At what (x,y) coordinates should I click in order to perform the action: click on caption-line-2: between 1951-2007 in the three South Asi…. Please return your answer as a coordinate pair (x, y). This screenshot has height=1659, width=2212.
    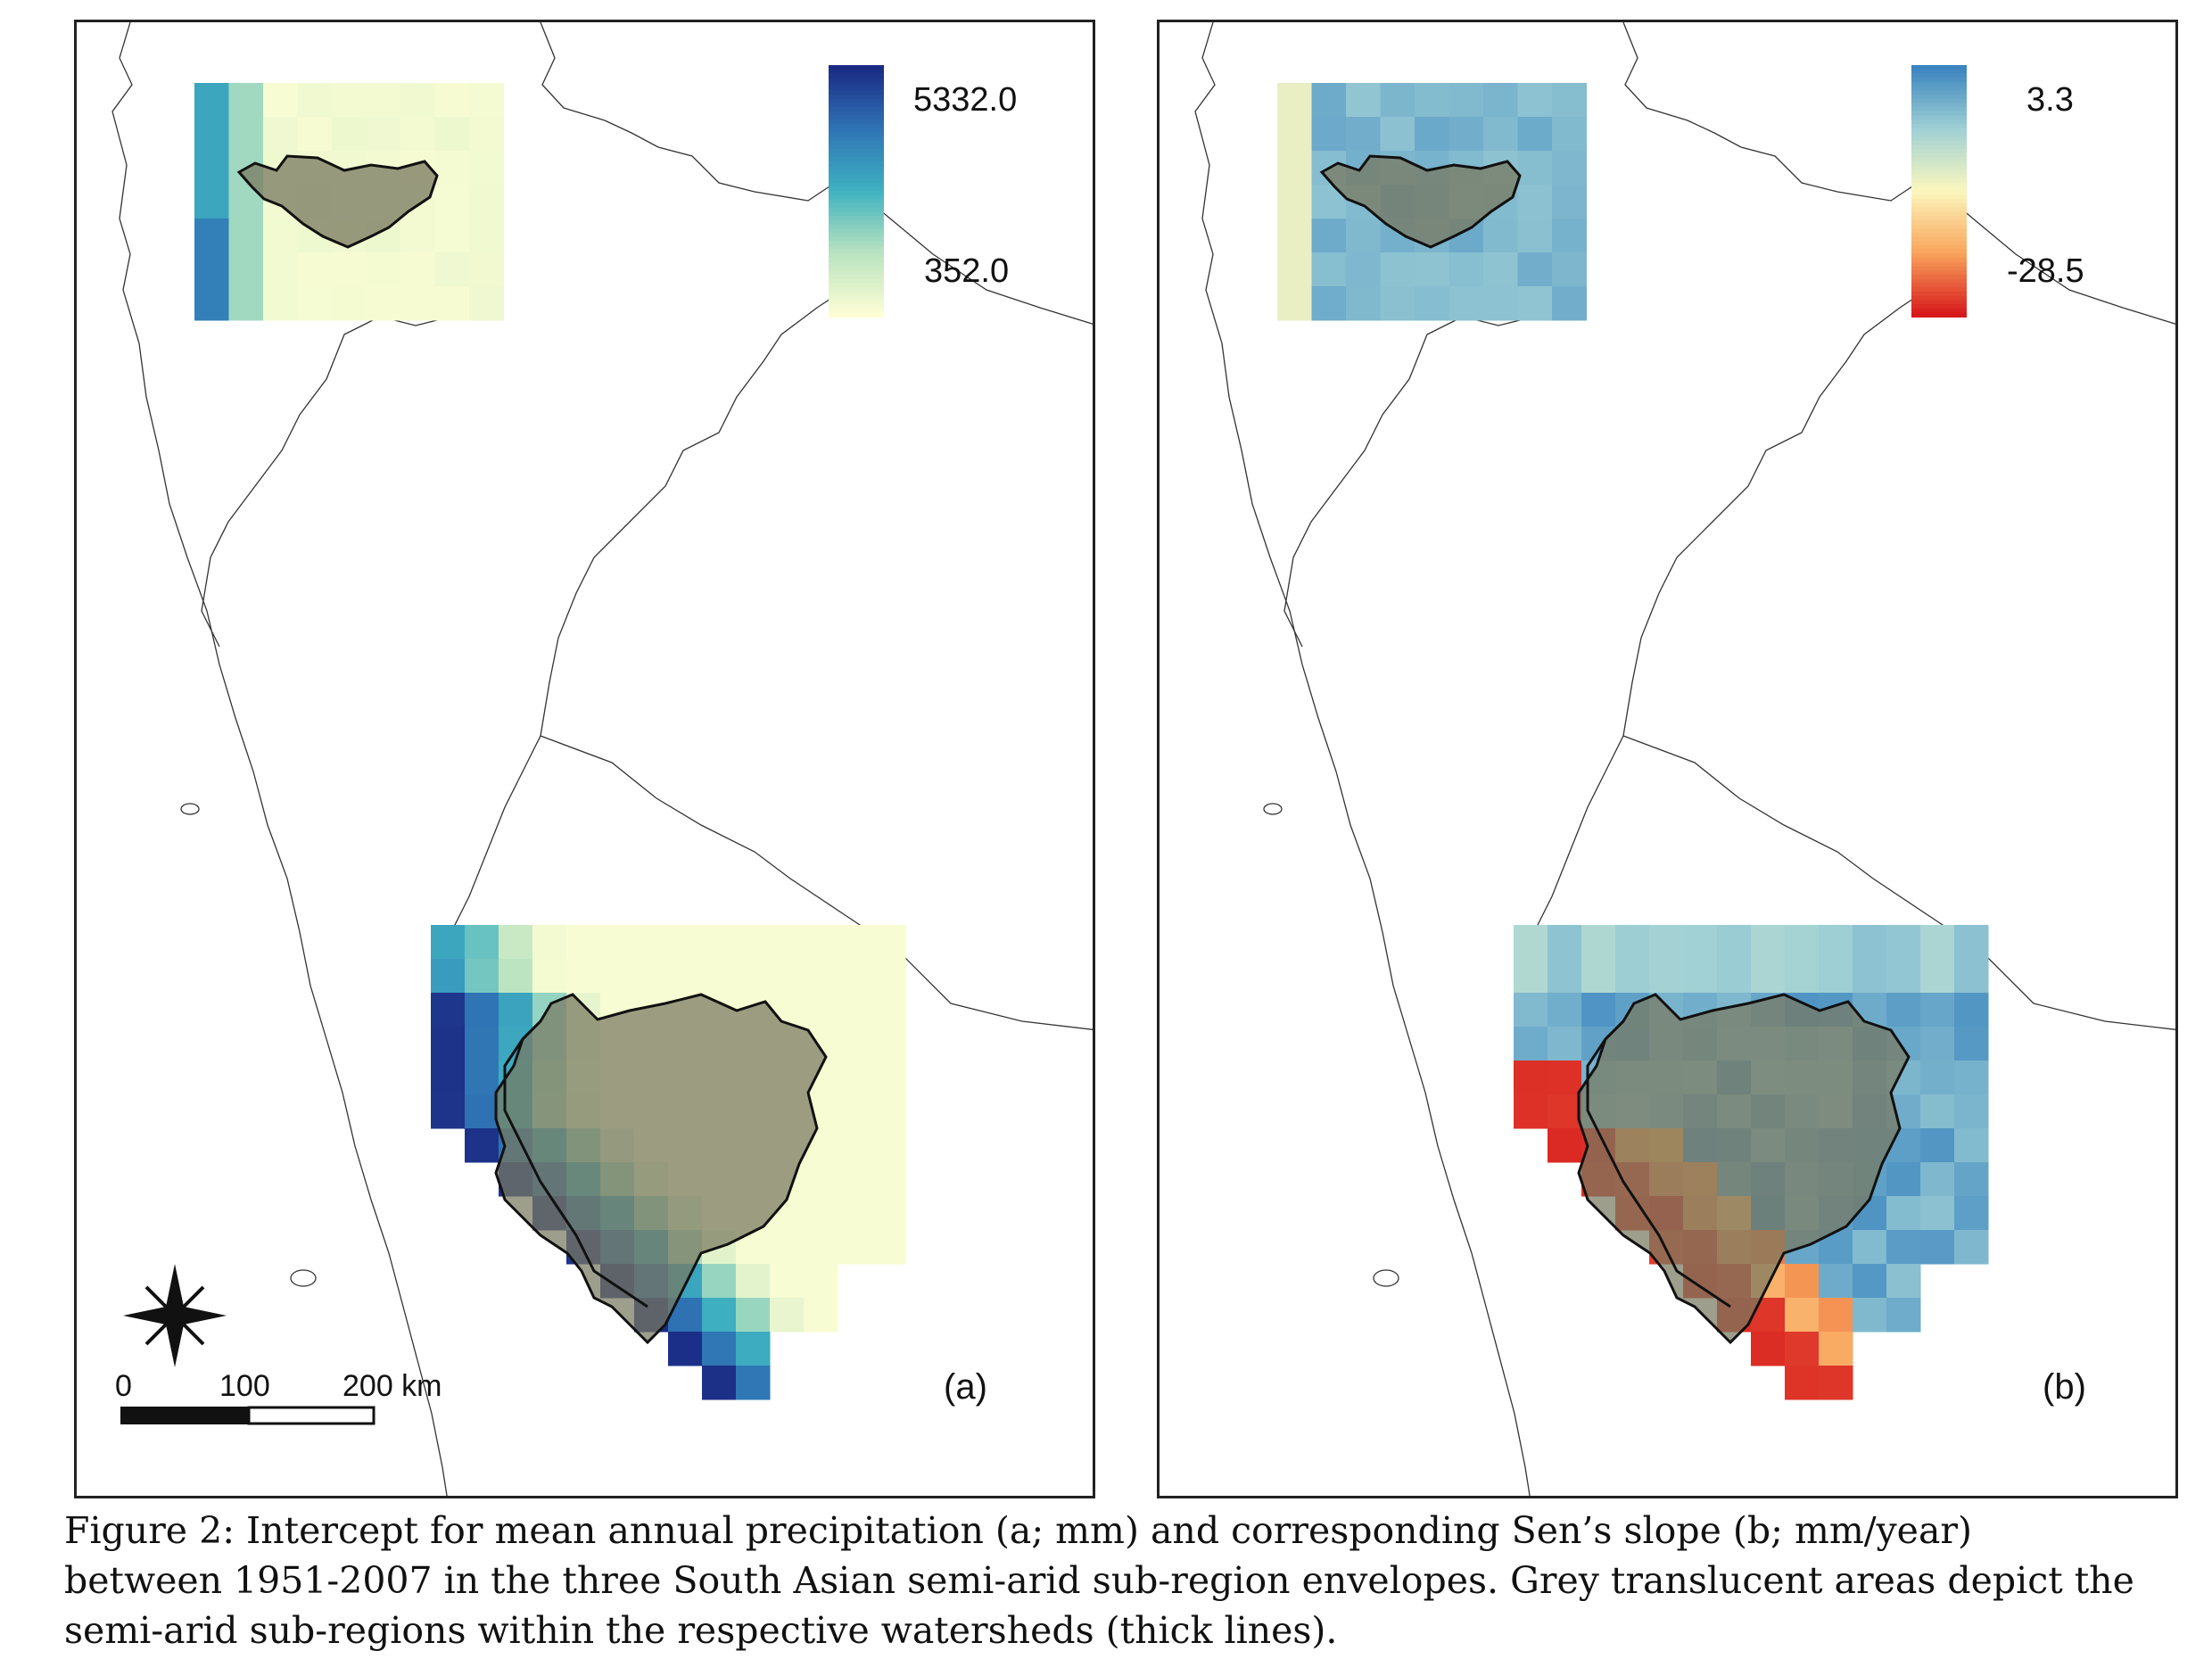
    Looking at the image, I should click on (1099, 1581).